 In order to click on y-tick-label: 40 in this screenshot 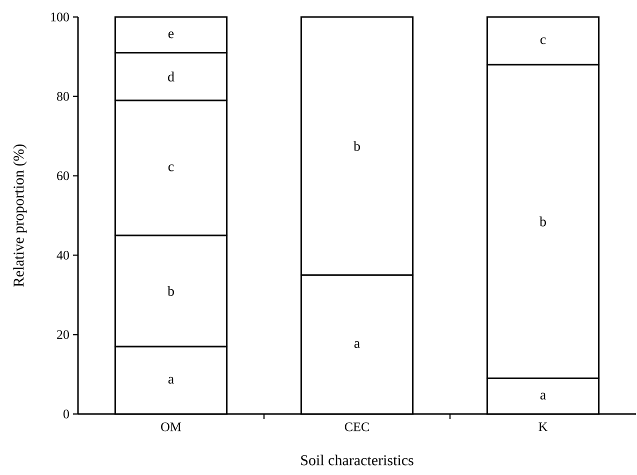, I will do `click(62, 255)`.